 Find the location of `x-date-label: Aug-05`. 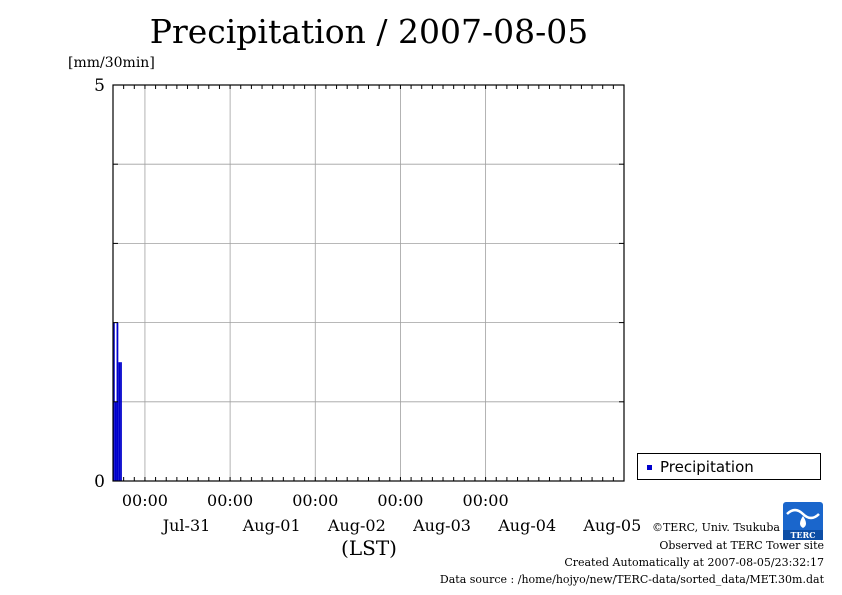

x-date-label: Aug-05 is located at coordinates (611, 525).